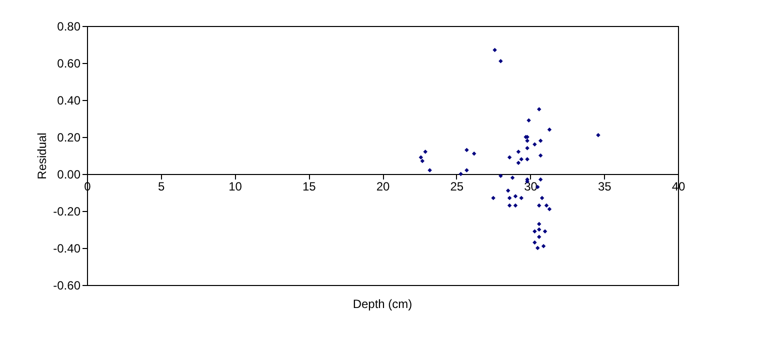  I want to click on x-tick-label: 15, so click(309, 187).